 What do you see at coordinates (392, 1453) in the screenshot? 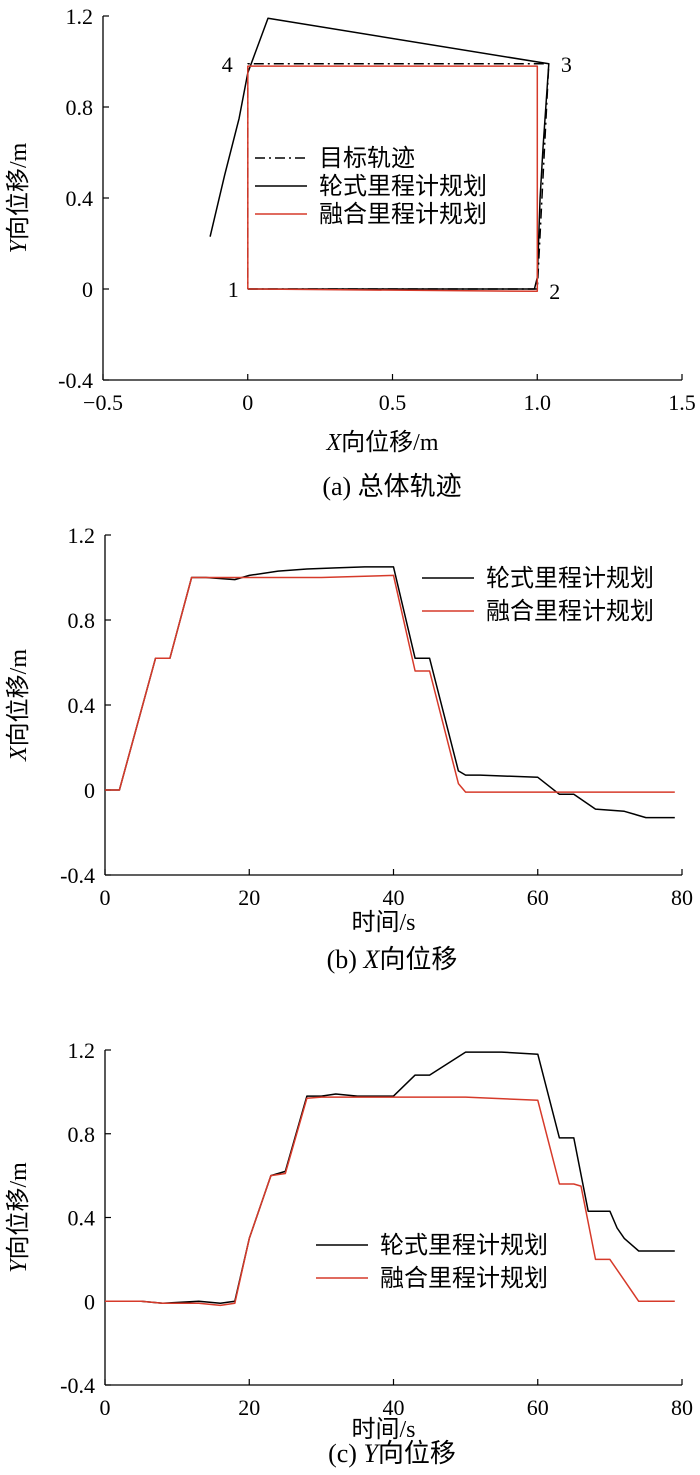
I see `panel-caption: (c) Y向位移` at bounding box center [392, 1453].